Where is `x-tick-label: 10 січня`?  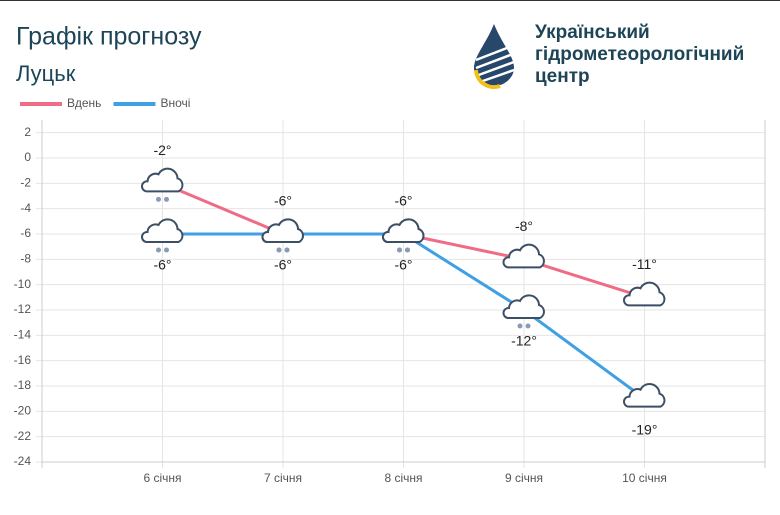
x-tick-label: 10 січня is located at coordinates (644, 478).